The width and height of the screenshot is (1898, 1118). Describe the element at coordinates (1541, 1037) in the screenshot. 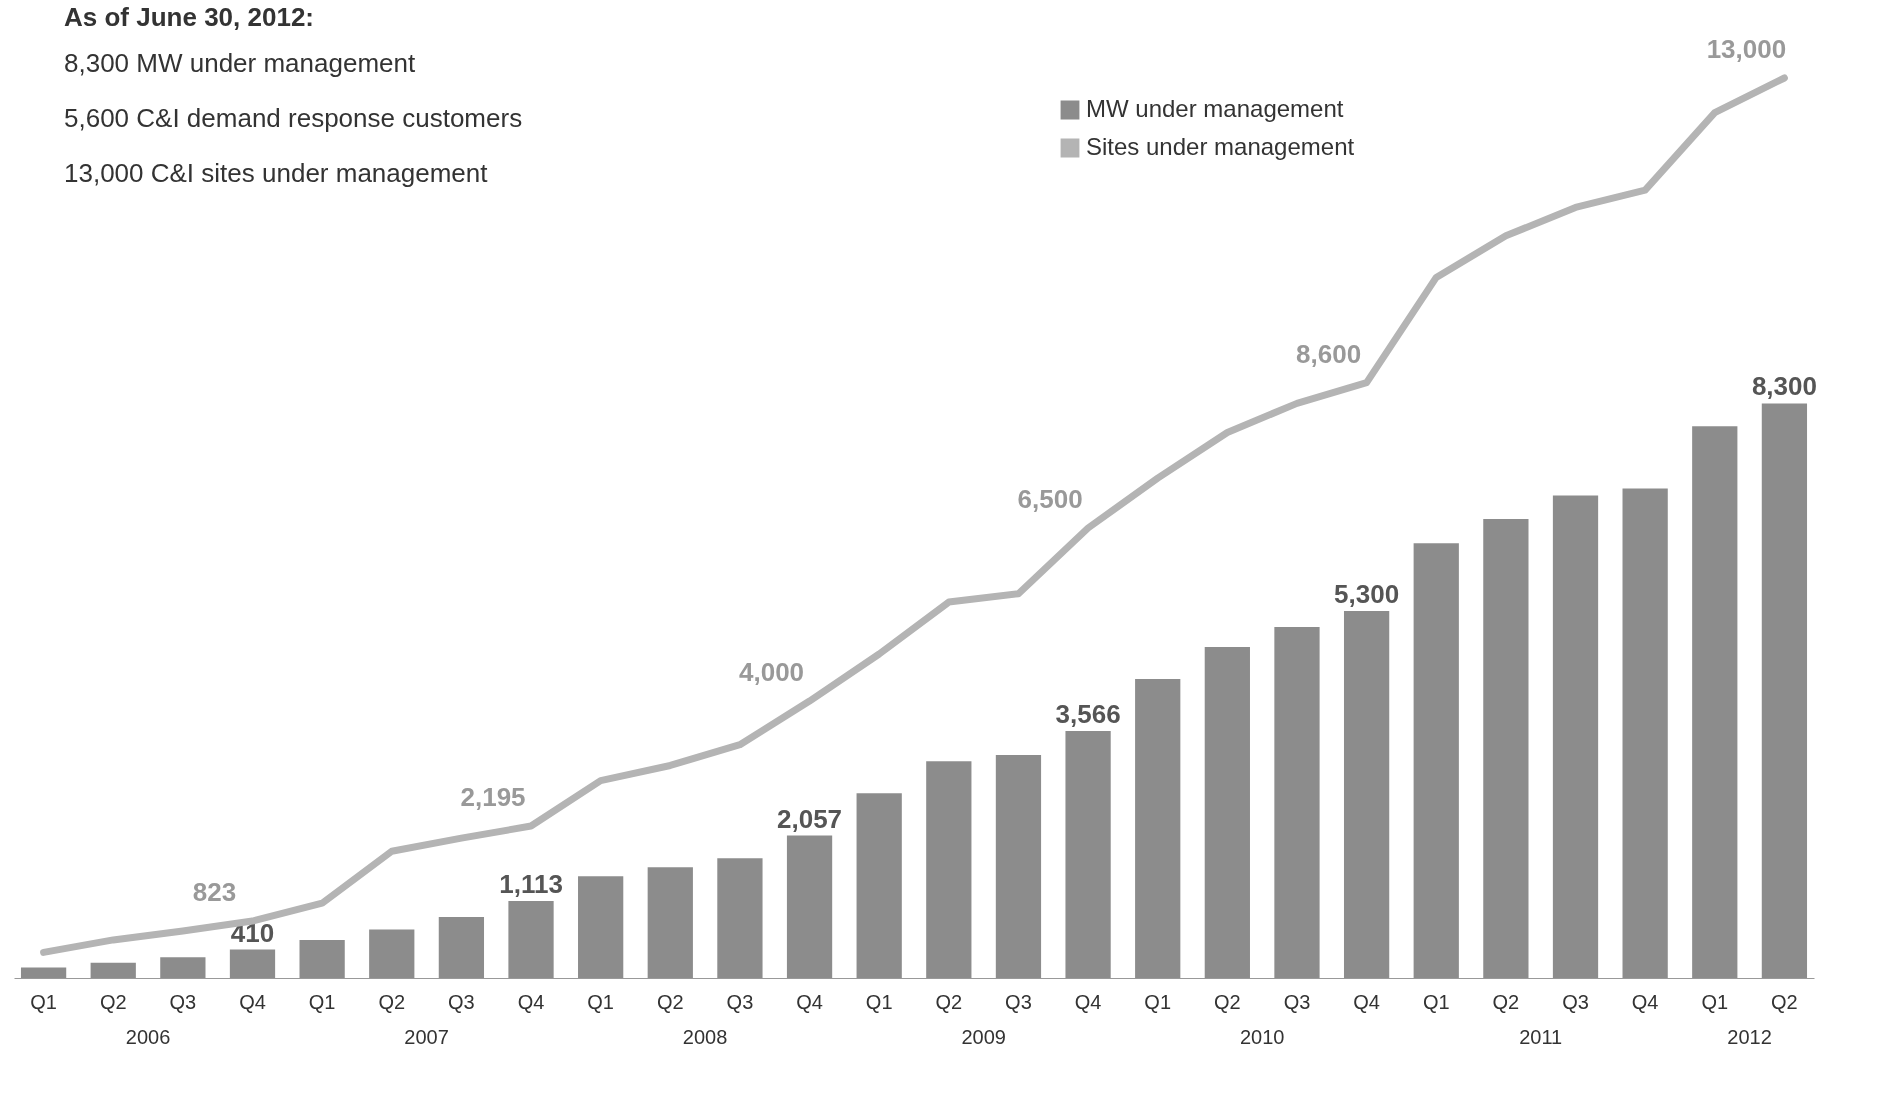

I see `text: 2011` at that location.